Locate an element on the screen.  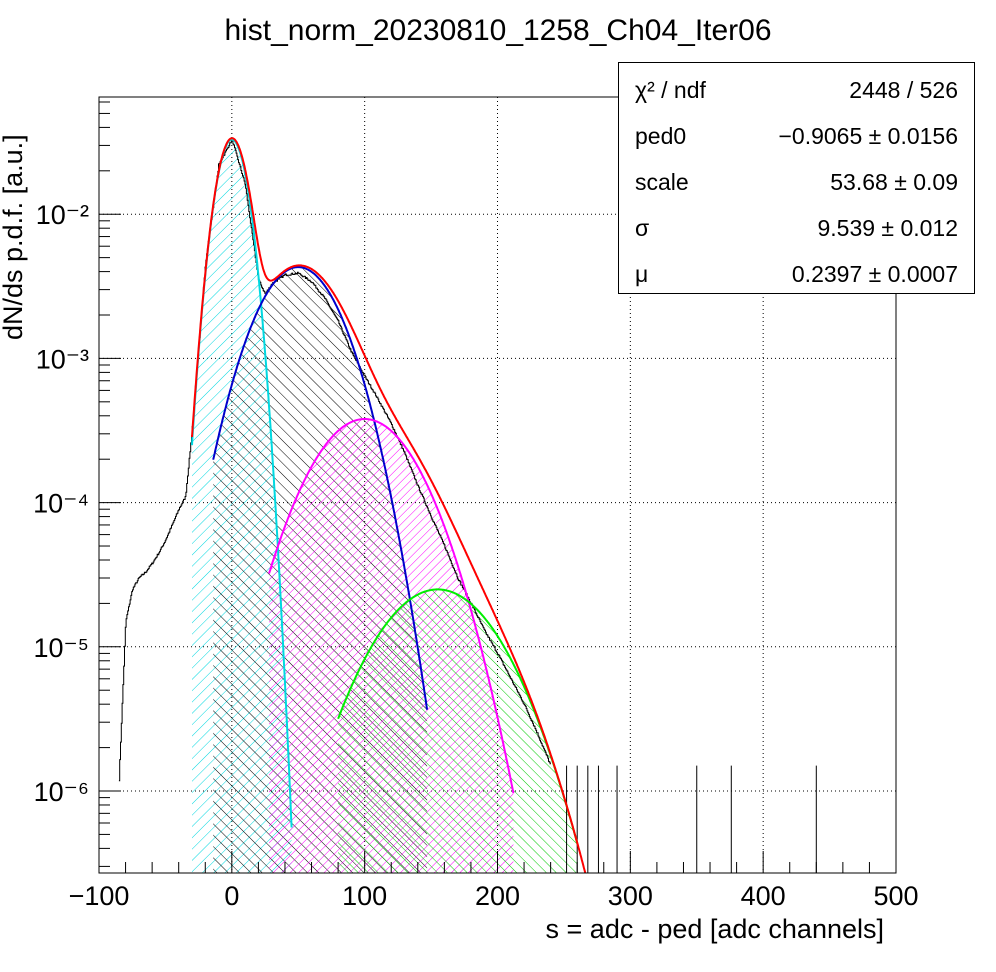
x-tick-label: 0 is located at coordinates (231, 896).